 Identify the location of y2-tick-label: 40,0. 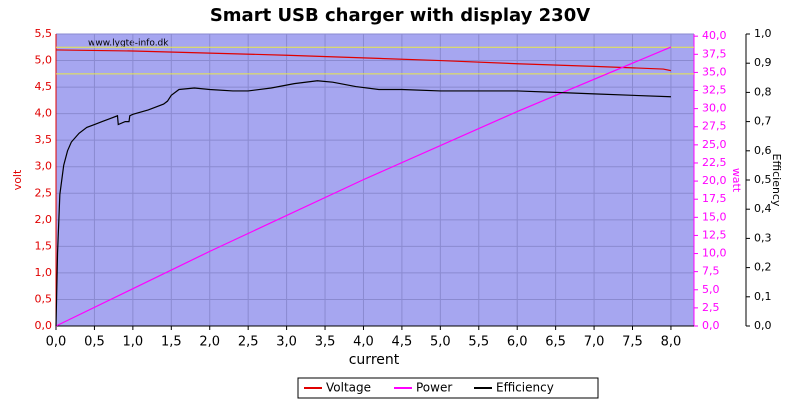
(714, 35).